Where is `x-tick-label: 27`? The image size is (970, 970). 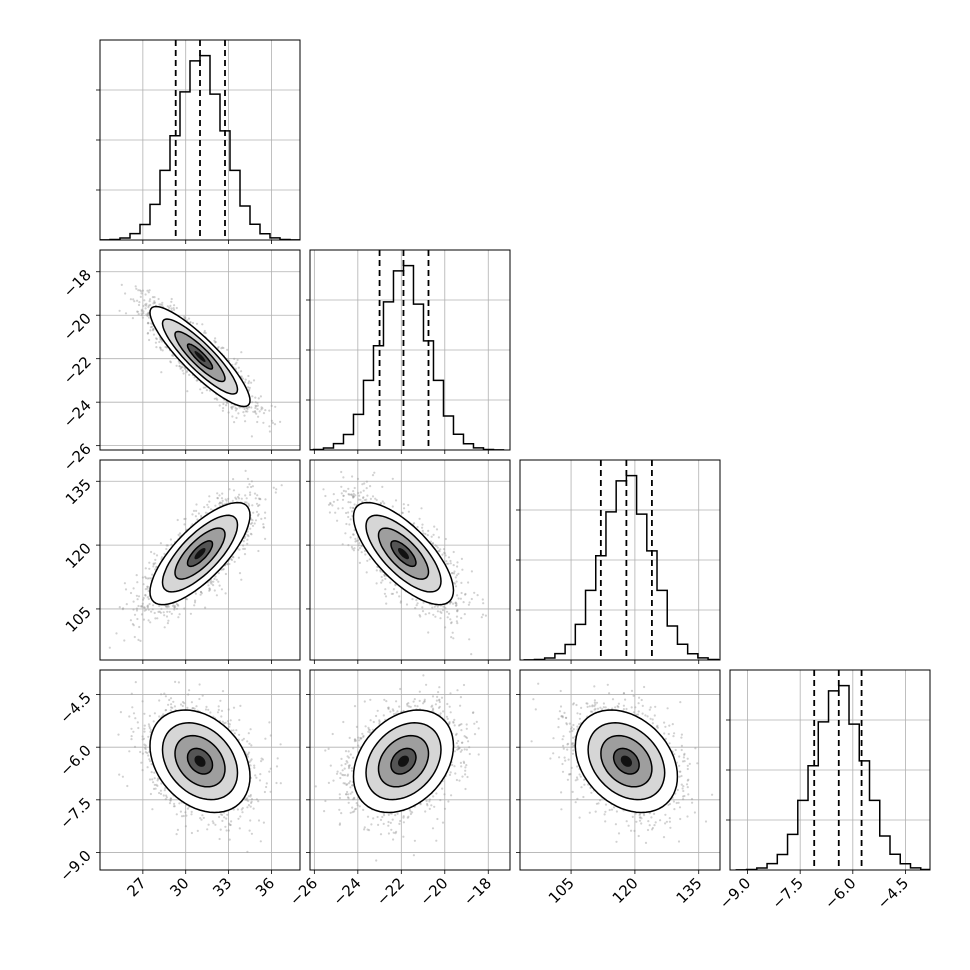 x-tick-label: 27 is located at coordinates (136, 887).